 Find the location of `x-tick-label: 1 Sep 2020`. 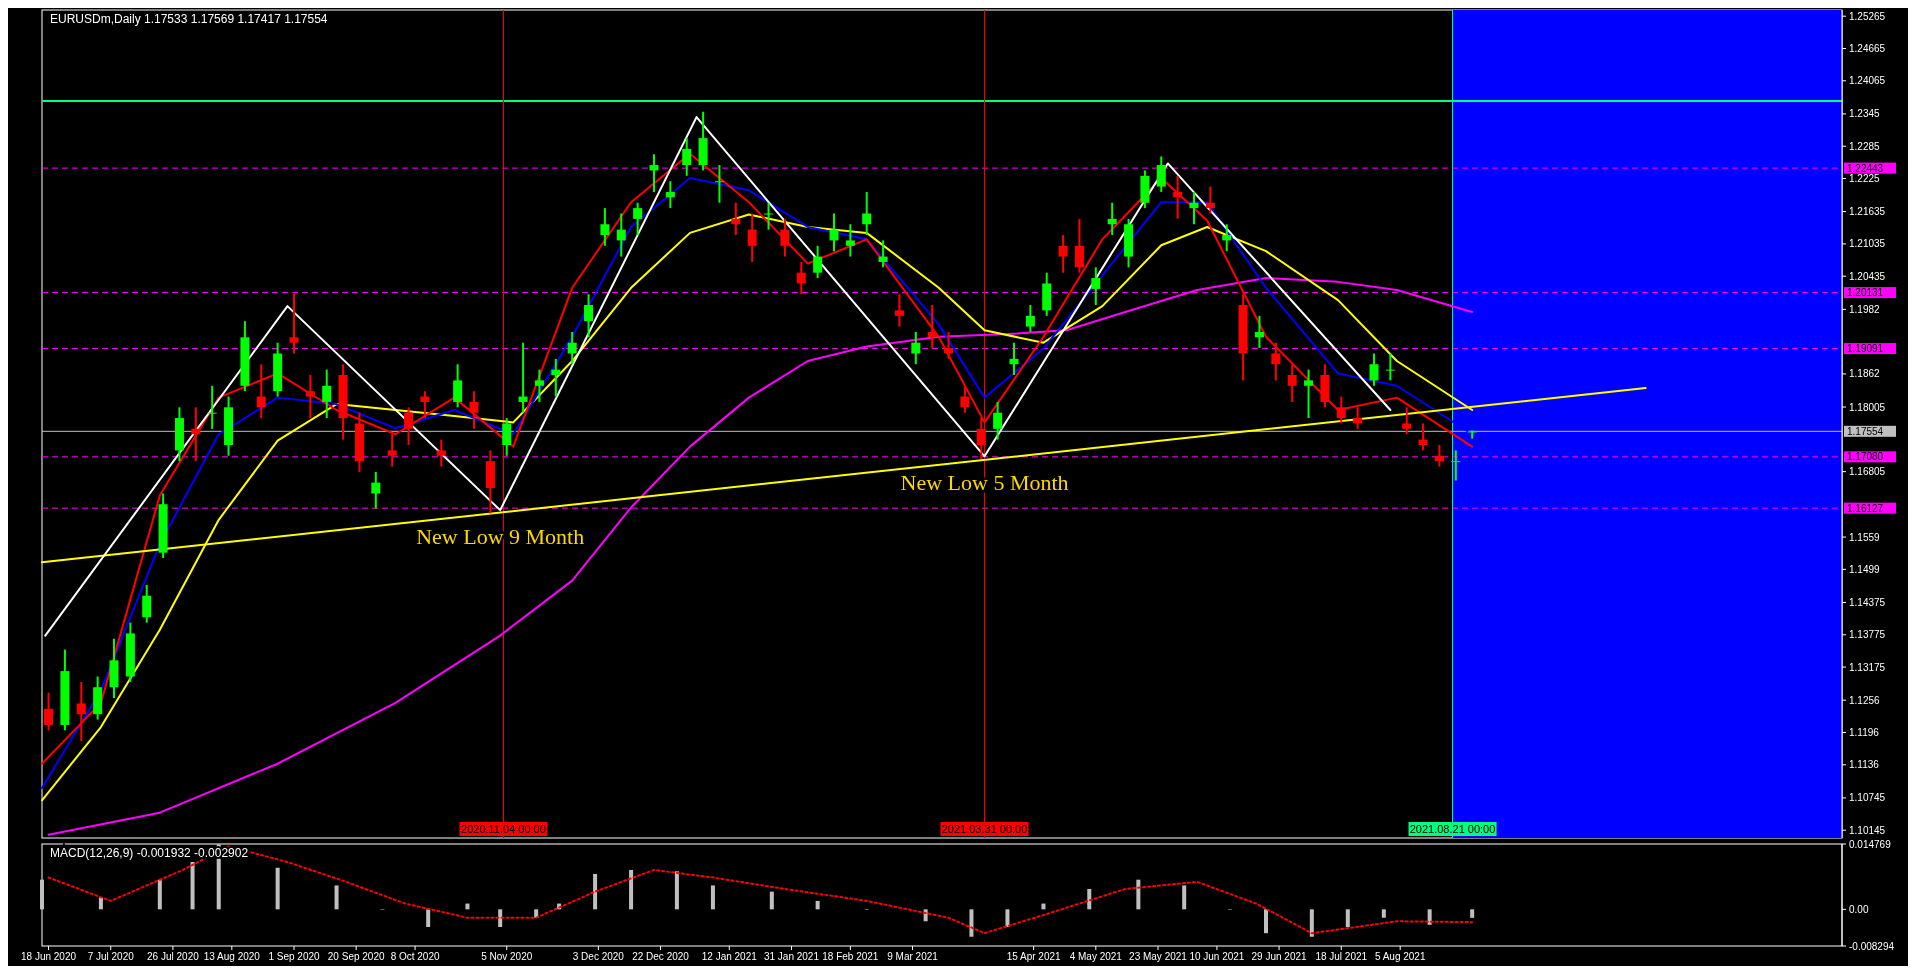

x-tick-label: 1 Sep 2020 is located at coordinates (294, 956).